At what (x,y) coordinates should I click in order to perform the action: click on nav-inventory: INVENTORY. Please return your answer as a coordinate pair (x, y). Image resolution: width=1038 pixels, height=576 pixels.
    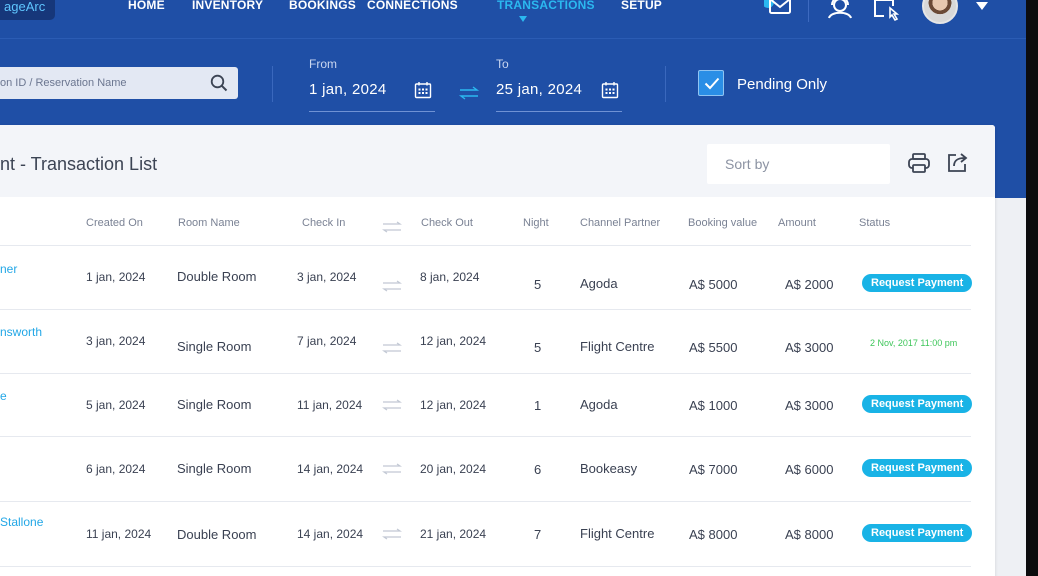
    Looking at the image, I should click on (228, 6).